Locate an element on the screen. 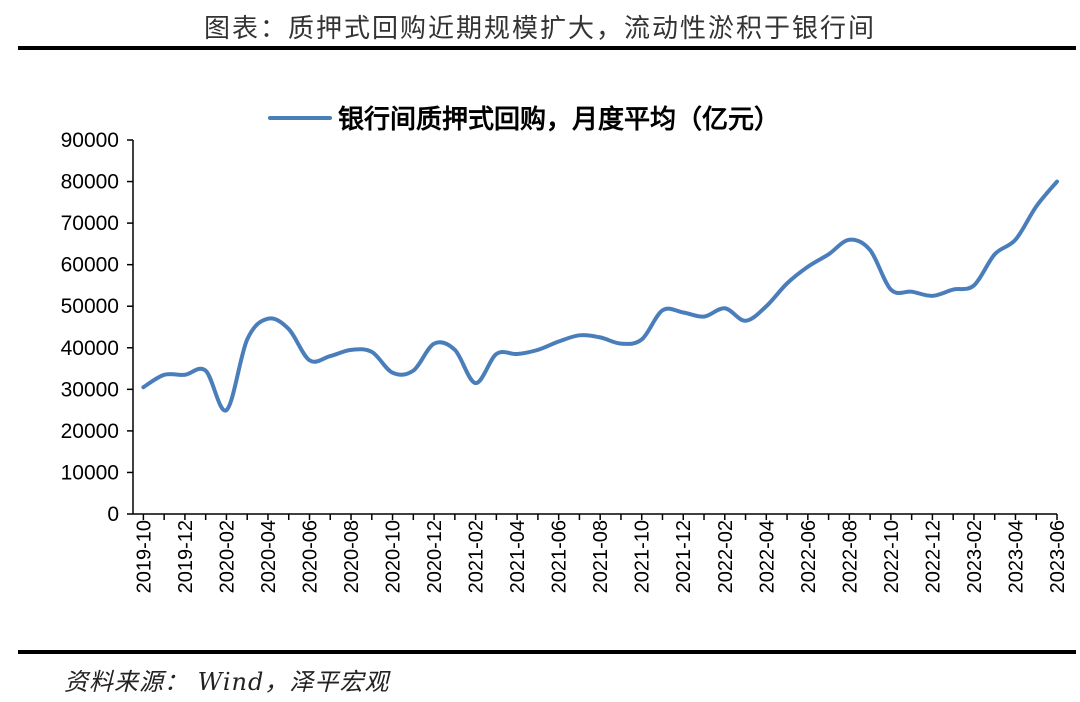  x-tick-label: 2023-06 is located at coordinates (1058, 556).